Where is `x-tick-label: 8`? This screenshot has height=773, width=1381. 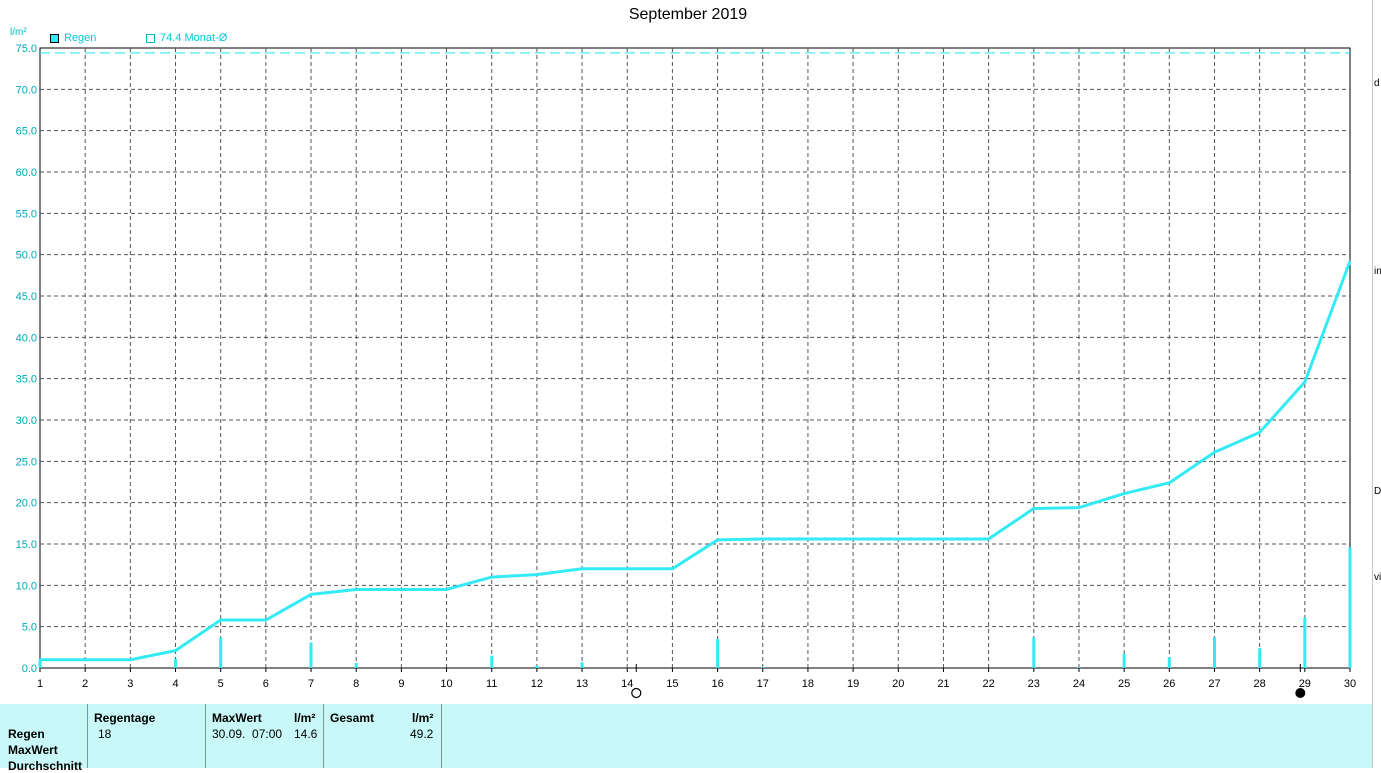 x-tick-label: 8 is located at coordinates (356, 684).